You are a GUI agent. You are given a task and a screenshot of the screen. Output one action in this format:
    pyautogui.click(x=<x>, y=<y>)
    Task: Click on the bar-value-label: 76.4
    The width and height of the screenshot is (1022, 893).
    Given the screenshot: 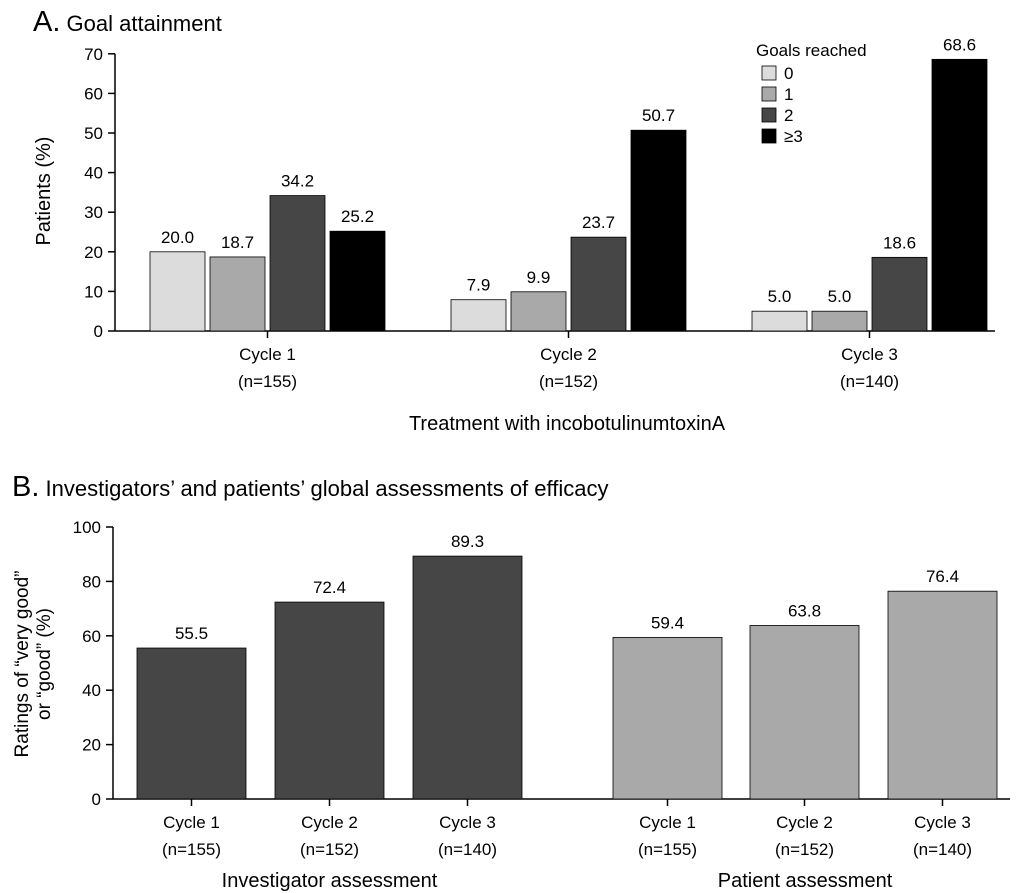 What is the action you would take?
    pyautogui.click(x=942, y=576)
    